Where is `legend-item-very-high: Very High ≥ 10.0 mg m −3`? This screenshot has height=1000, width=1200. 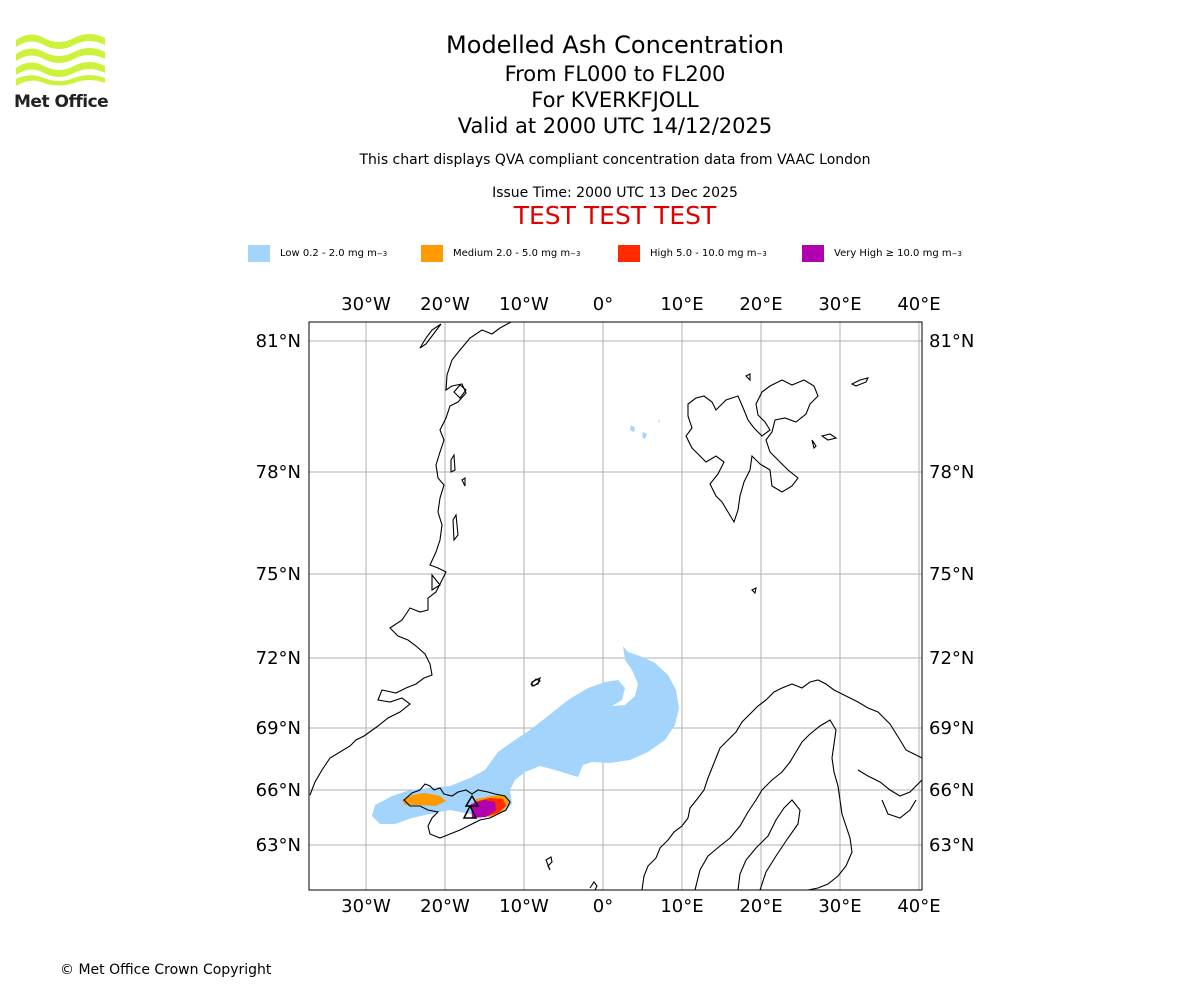 legend-item-very-high: Very High ≥ 10.0 mg m −3 is located at coordinates (882, 253).